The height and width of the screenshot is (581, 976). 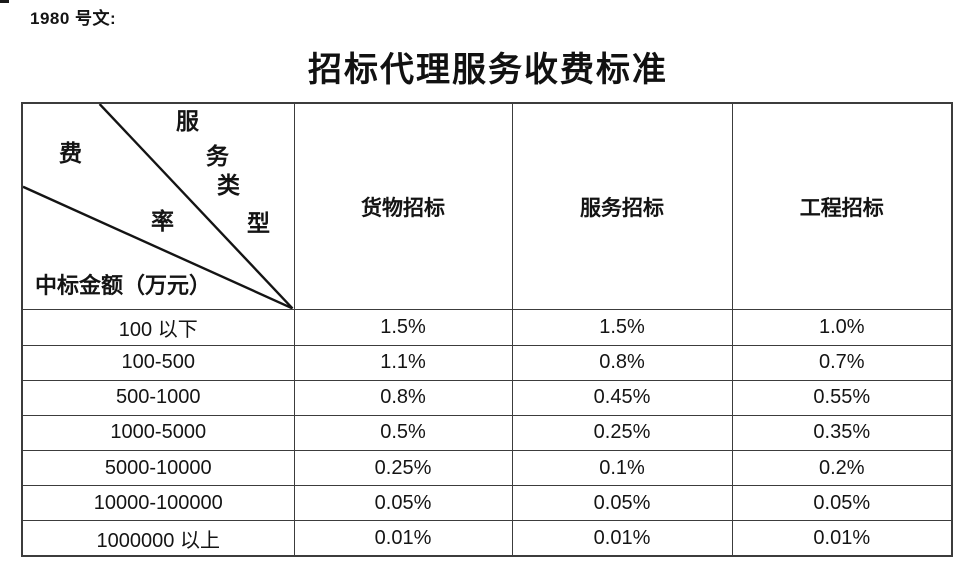 What do you see at coordinates (158, 327) in the screenshot?
I see `amount-range-cell: 100 以下` at bounding box center [158, 327].